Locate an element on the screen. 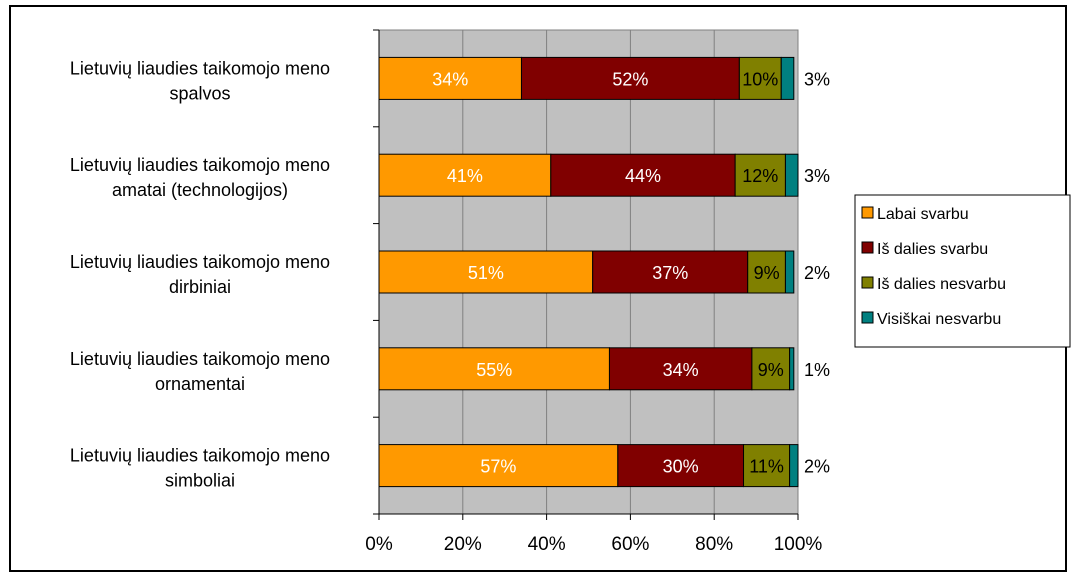 The image size is (1072, 579). legend-label: Visiškai nesvarbu is located at coordinates (939, 319).